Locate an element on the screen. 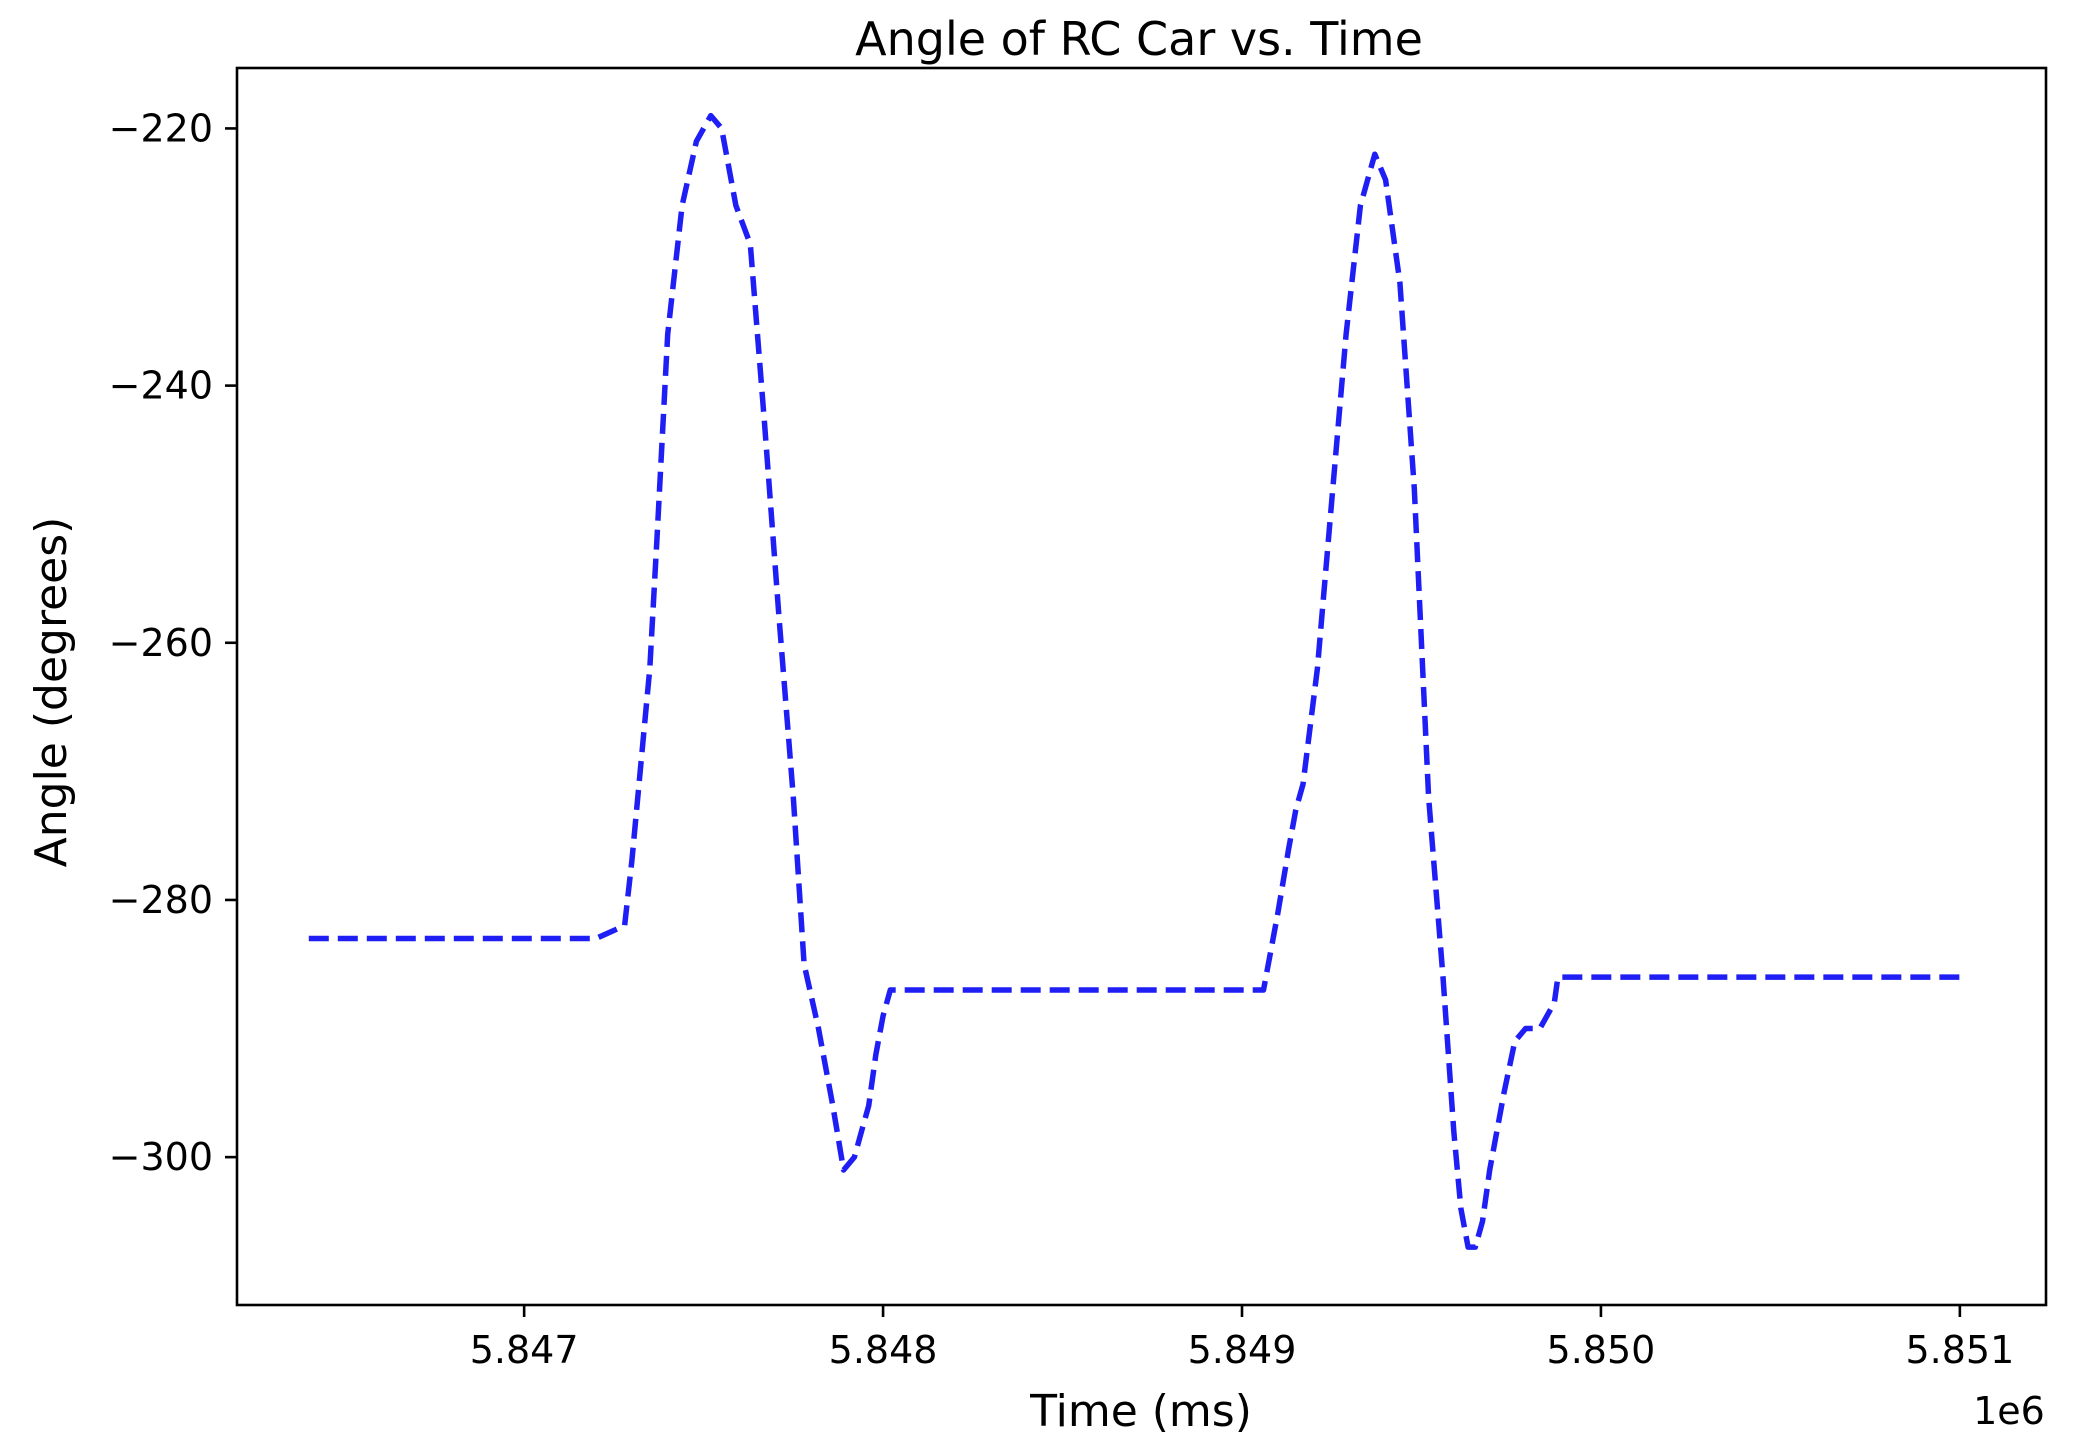 The image size is (2074, 1432). x-axis-offset-label: 1e6 is located at coordinates (2009, 1410).